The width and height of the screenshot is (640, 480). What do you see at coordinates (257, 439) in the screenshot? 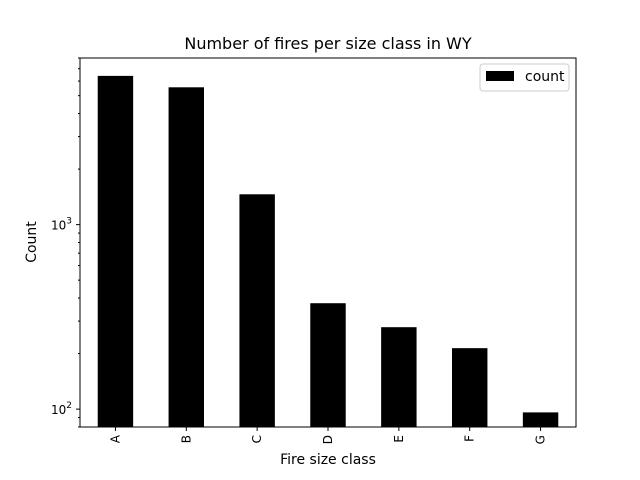
I see `x-tick-label: C` at bounding box center [257, 439].